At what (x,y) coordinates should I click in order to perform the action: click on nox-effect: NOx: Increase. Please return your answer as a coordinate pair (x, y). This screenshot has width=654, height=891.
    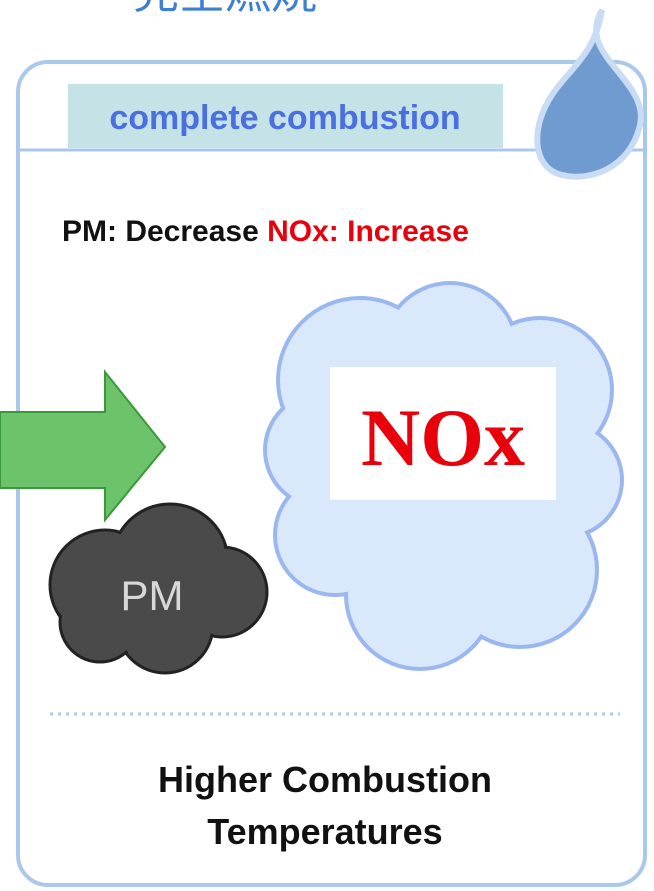
    Looking at the image, I should click on (368, 231).